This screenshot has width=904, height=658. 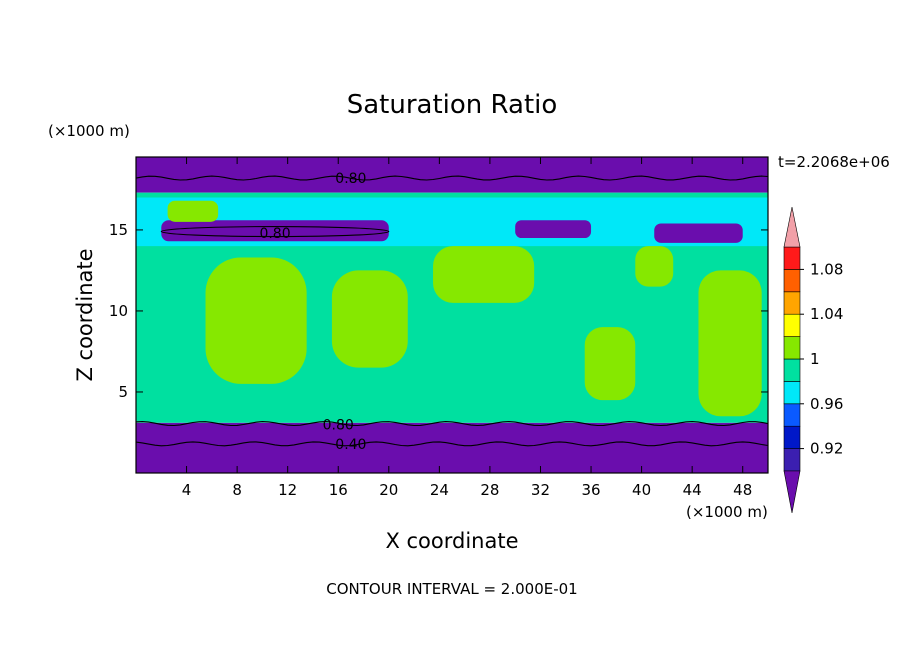 I want to click on x-unit-label: (×1000 m), so click(x=727, y=512).